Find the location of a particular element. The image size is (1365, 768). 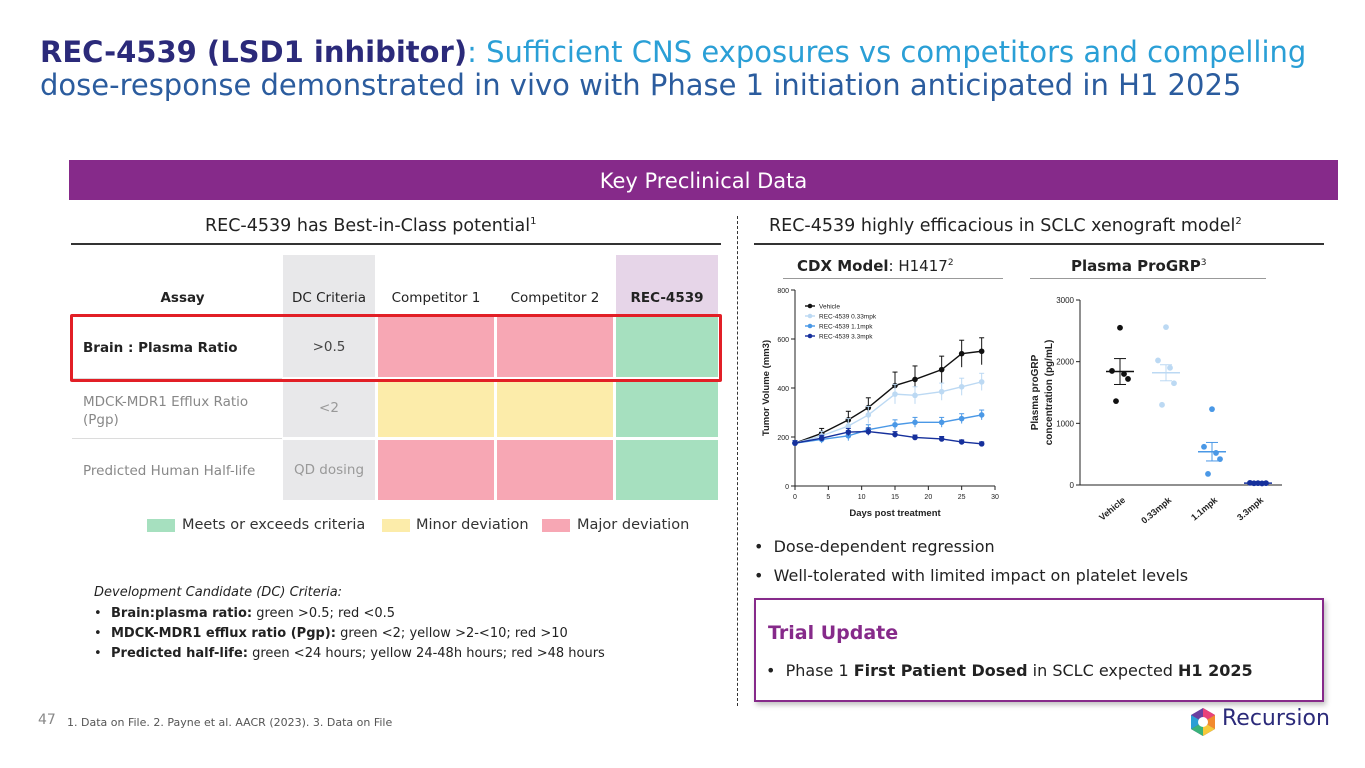

cell-rec-4539-meets is located at coordinates (667, 347).